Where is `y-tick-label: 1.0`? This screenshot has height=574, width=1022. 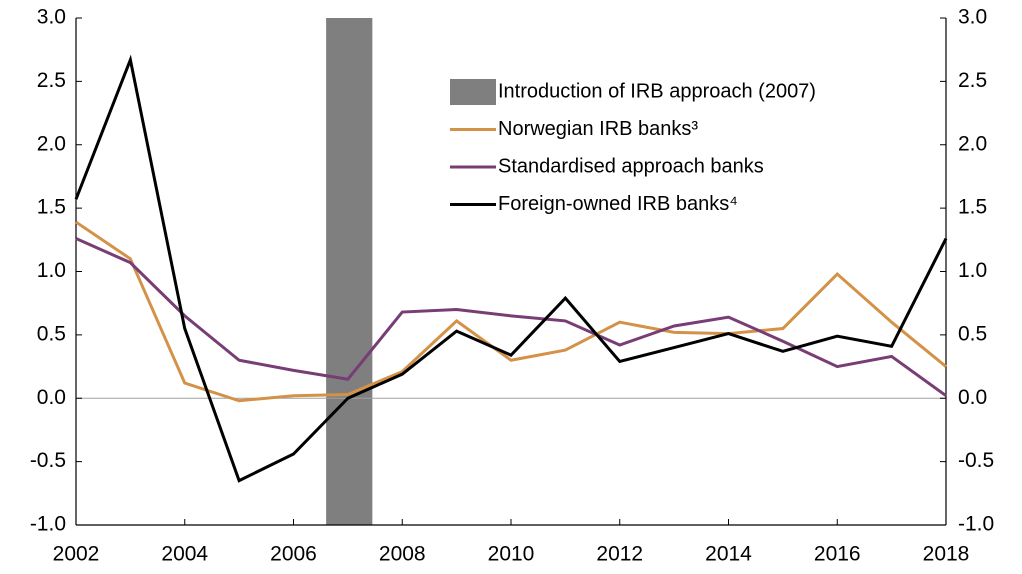 y-tick-label: 1.0 is located at coordinates (51, 270).